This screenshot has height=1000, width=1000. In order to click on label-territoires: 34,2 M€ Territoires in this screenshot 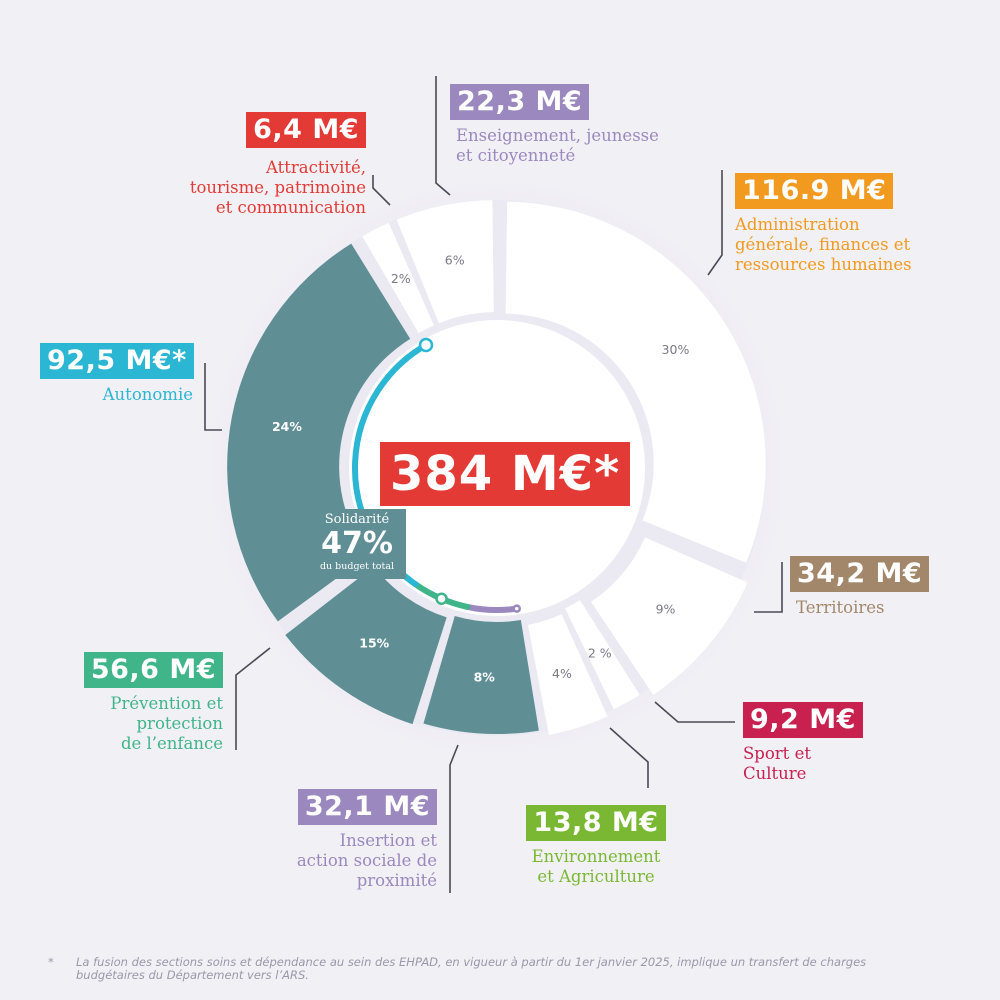, I will do `click(860, 587)`.